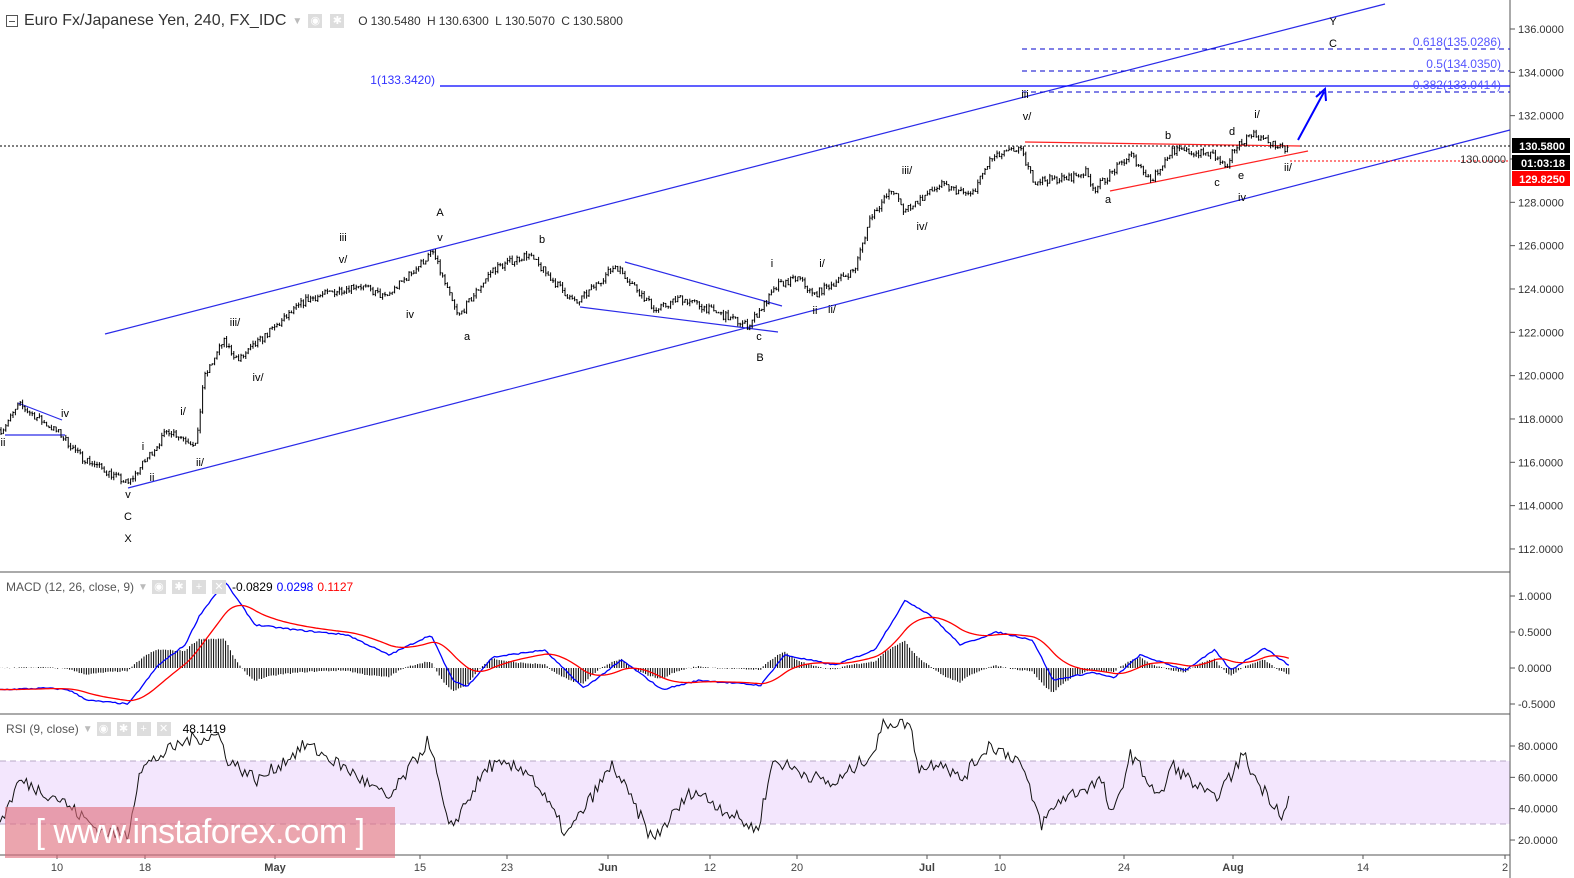 The width and height of the screenshot is (1574, 878). I want to click on macd-title: MACD (12, 26, close, 9), so click(70, 587).